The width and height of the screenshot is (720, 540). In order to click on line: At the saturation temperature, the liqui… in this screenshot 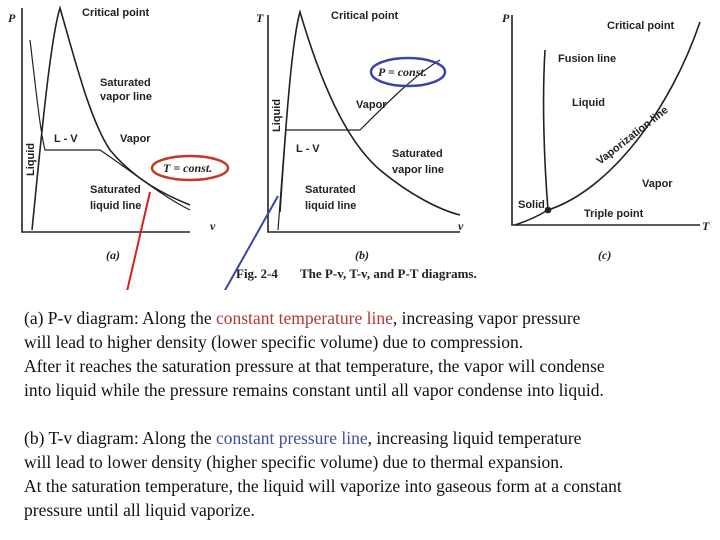, I will do `click(323, 486)`.